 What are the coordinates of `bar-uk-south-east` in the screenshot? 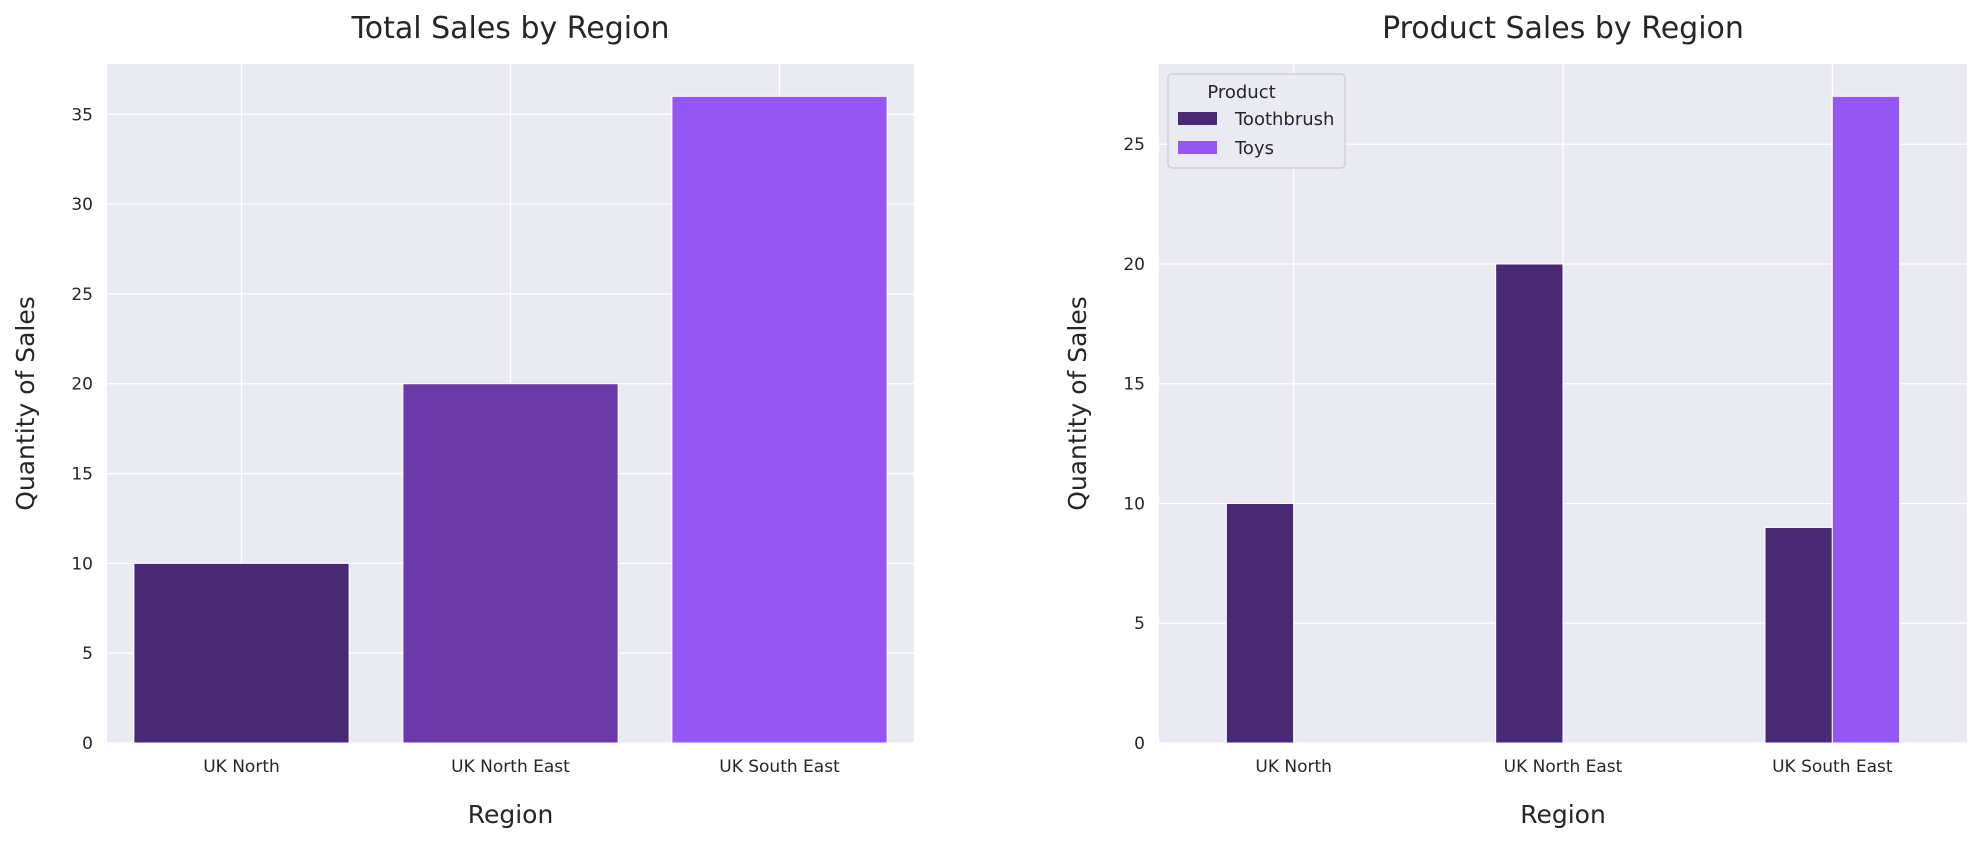 It's located at (779, 419).